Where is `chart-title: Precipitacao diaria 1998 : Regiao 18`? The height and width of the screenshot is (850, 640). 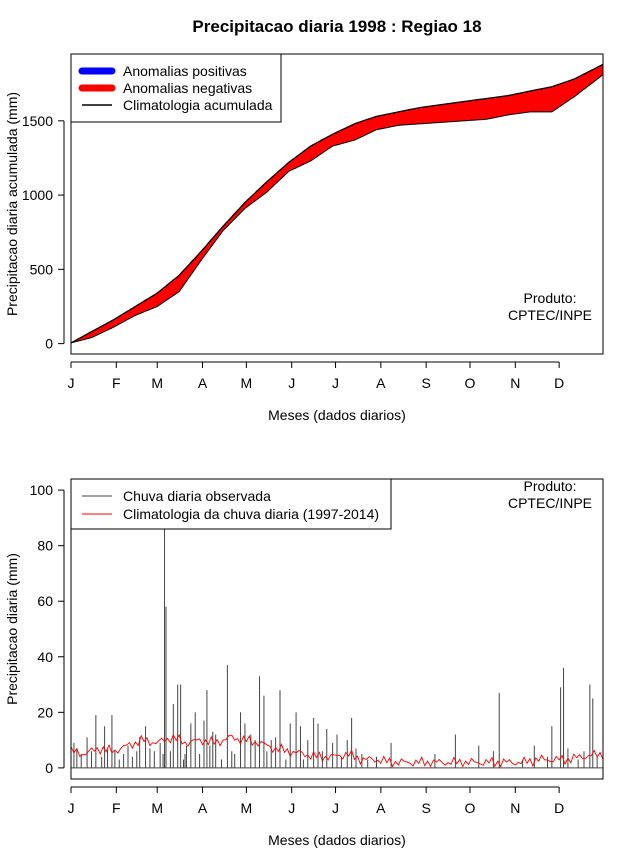 chart-title: Precipitacao diaria 1998 : Regiao 18 is located at coordinates (336, 26).